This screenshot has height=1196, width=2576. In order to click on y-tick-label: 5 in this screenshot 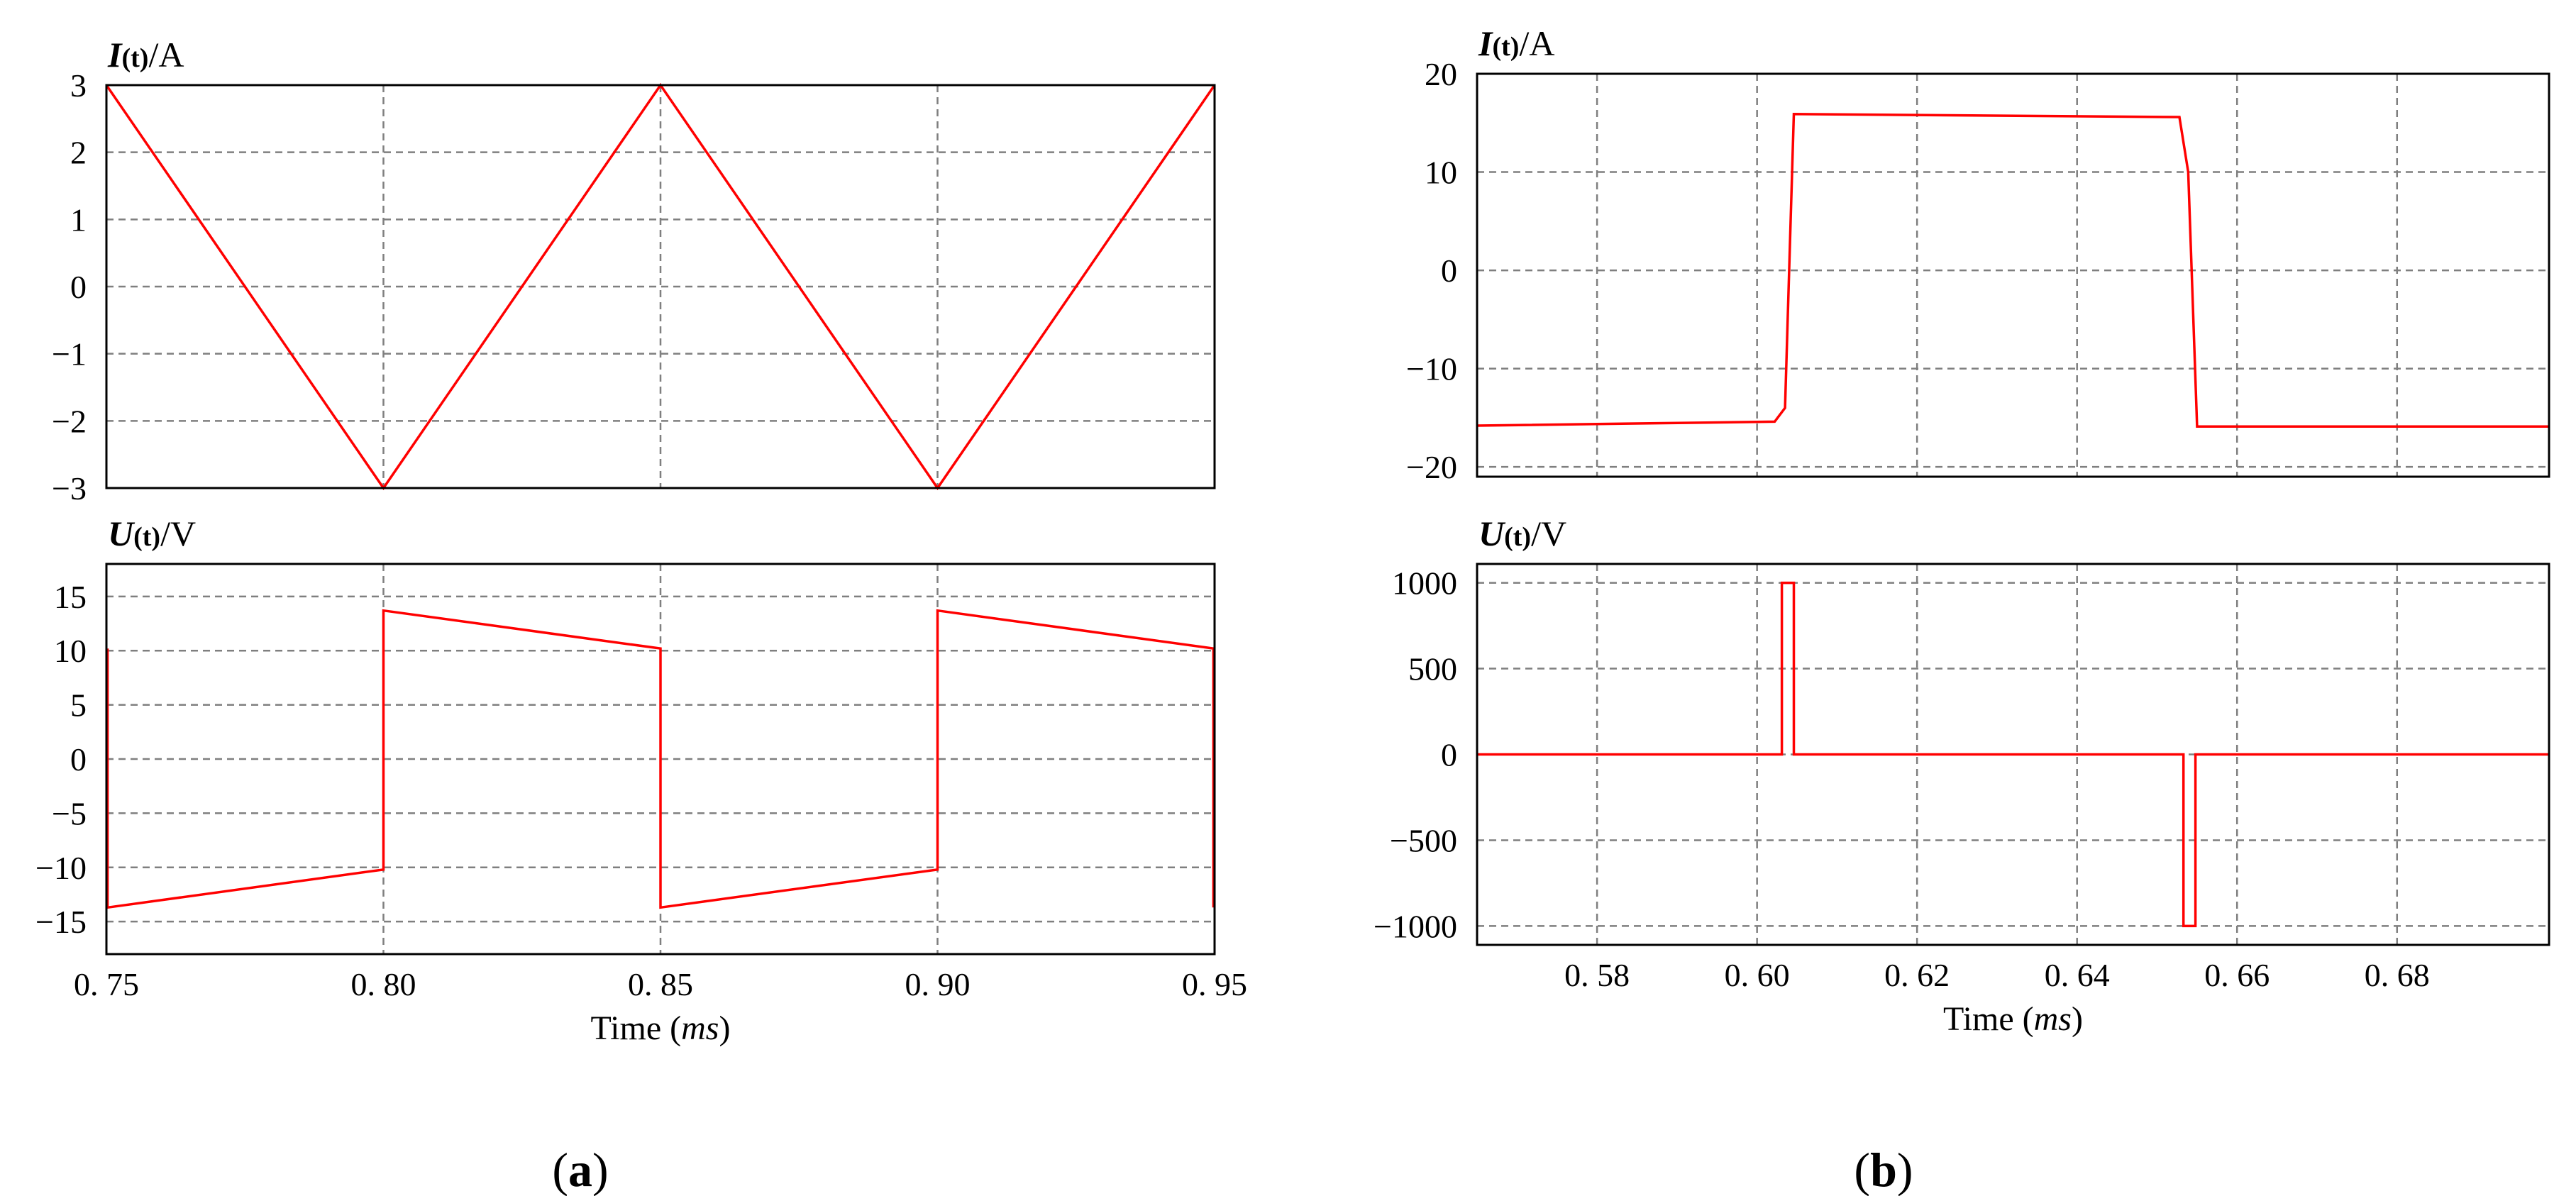, I will do `click(78, 706)`.